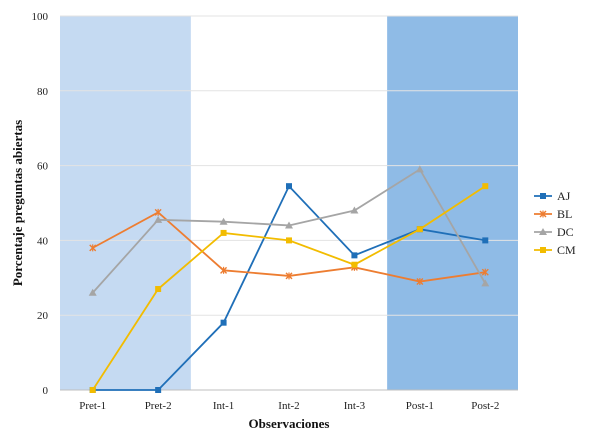 The height and width of the screenshot is (439, 592). What do you see at coordinates (543, 250) in the screenshot?
I see `legend-marker-cm` at bounding box center [543, 250].